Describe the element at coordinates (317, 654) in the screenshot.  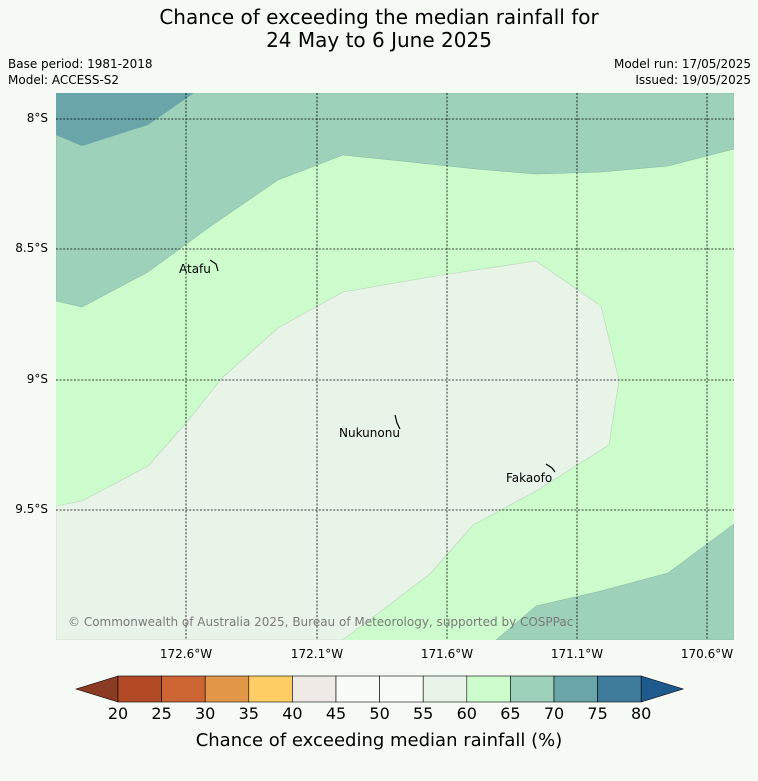
I see `lon-label-172-1w: 172.1°W` at that location.